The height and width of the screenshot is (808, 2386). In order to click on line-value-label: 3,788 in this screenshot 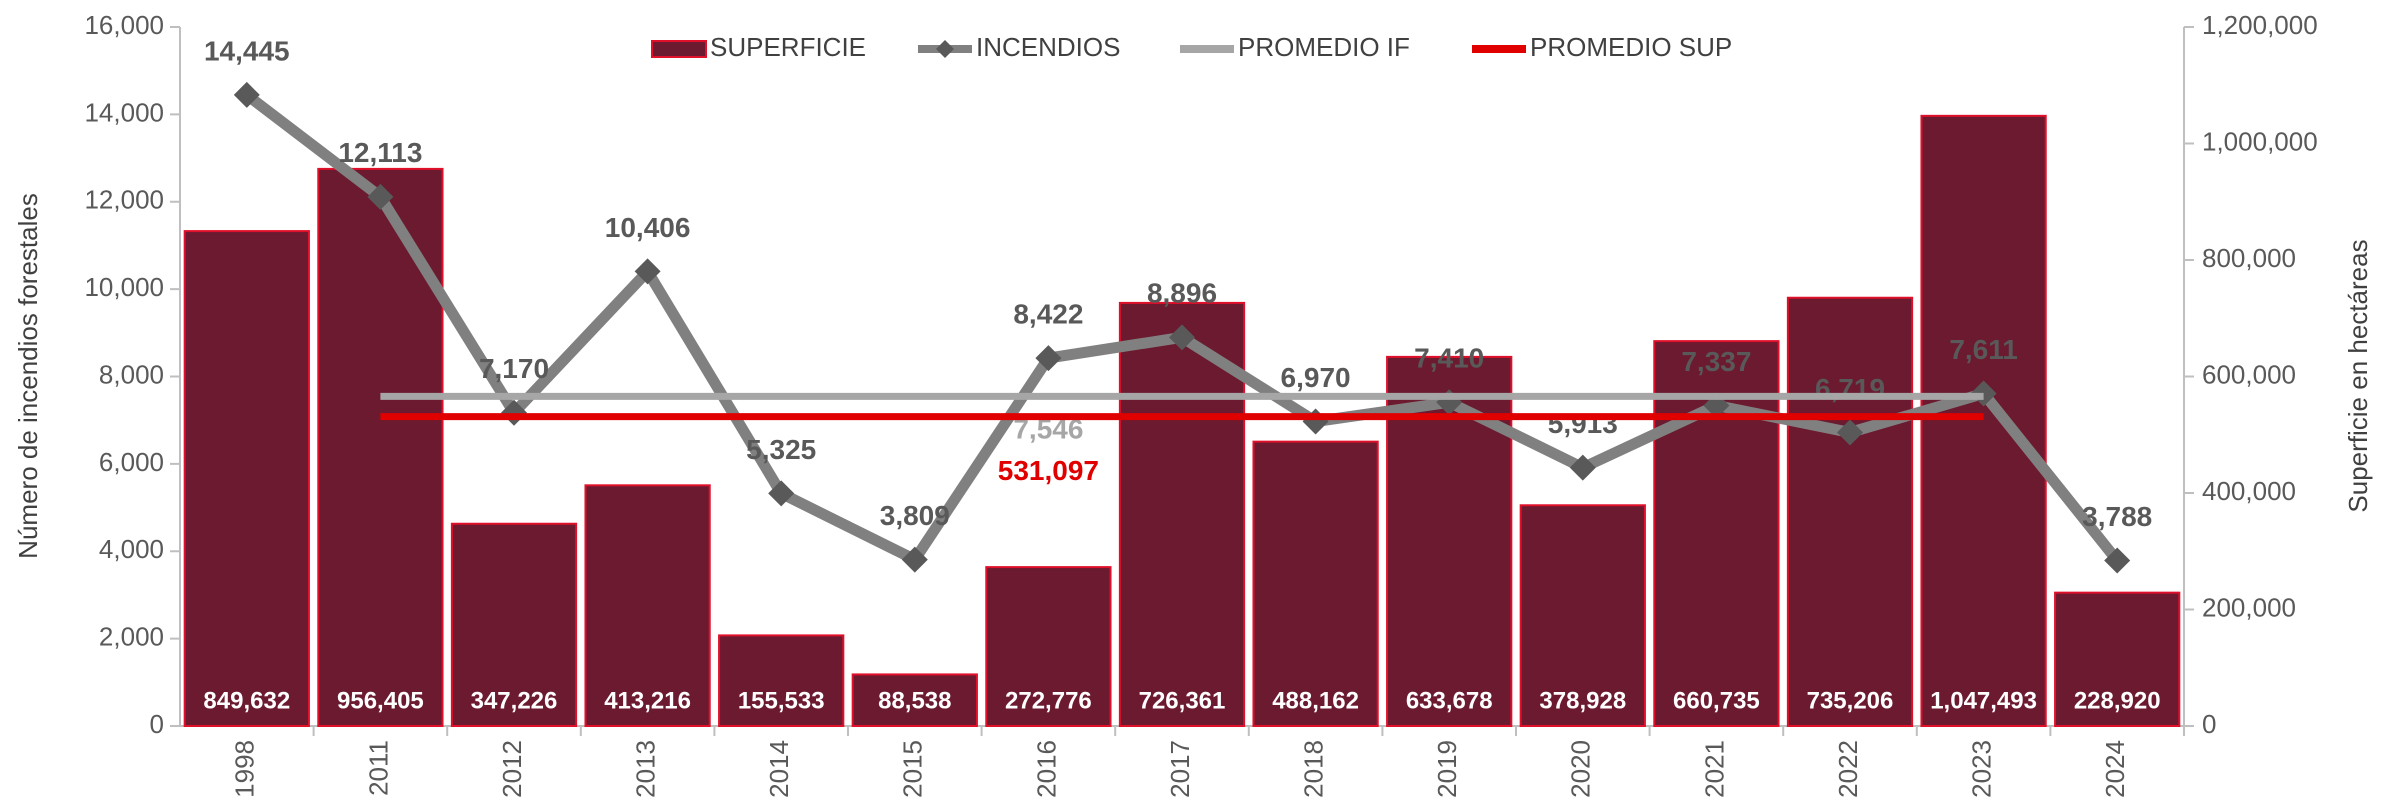, I will do `click(2117, 516)`.